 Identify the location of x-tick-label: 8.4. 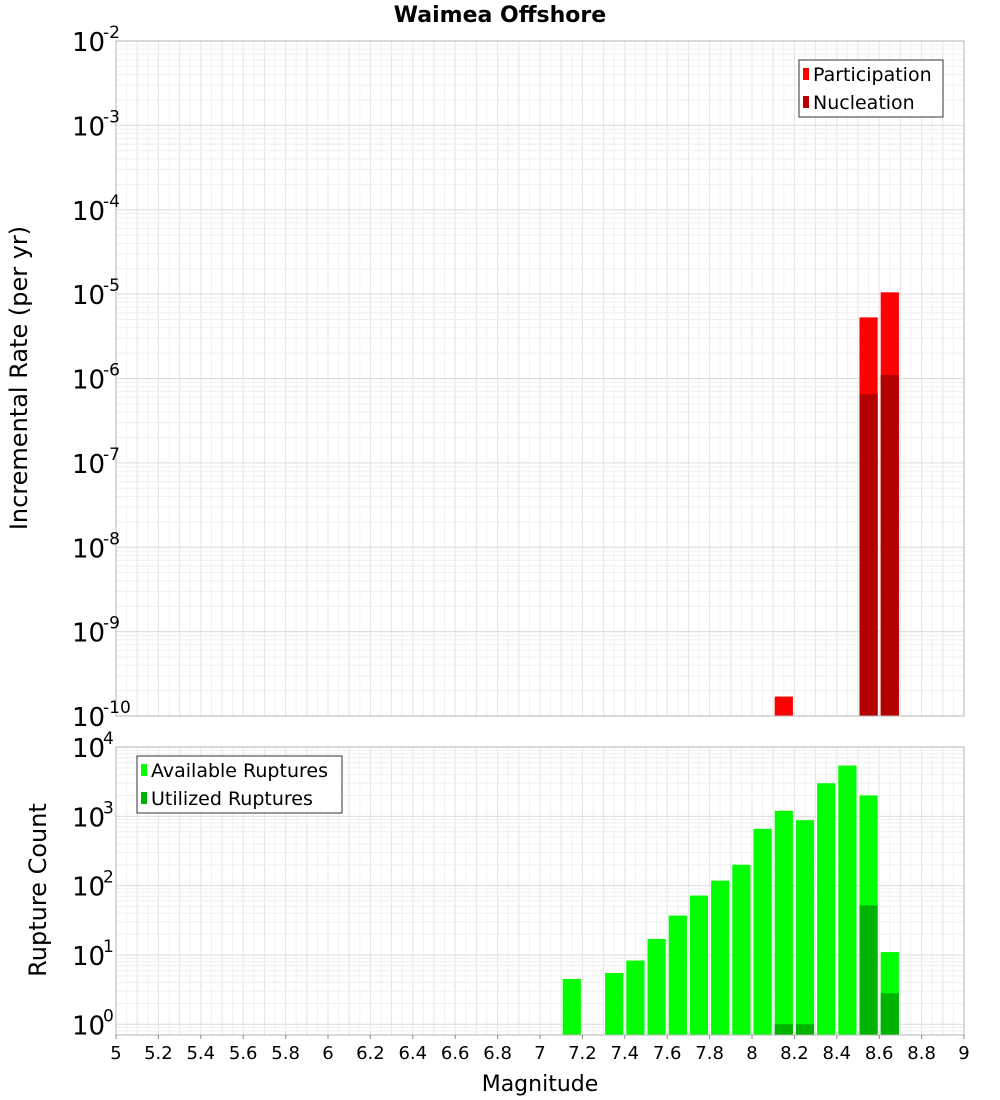
(836, 1053).